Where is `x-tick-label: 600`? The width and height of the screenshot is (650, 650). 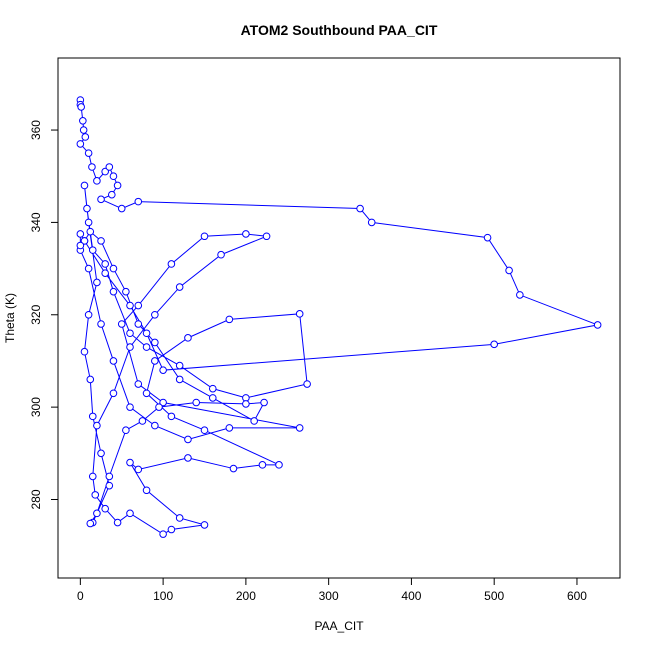
x-tick-label: 600 is located at coordinates (577, 596).